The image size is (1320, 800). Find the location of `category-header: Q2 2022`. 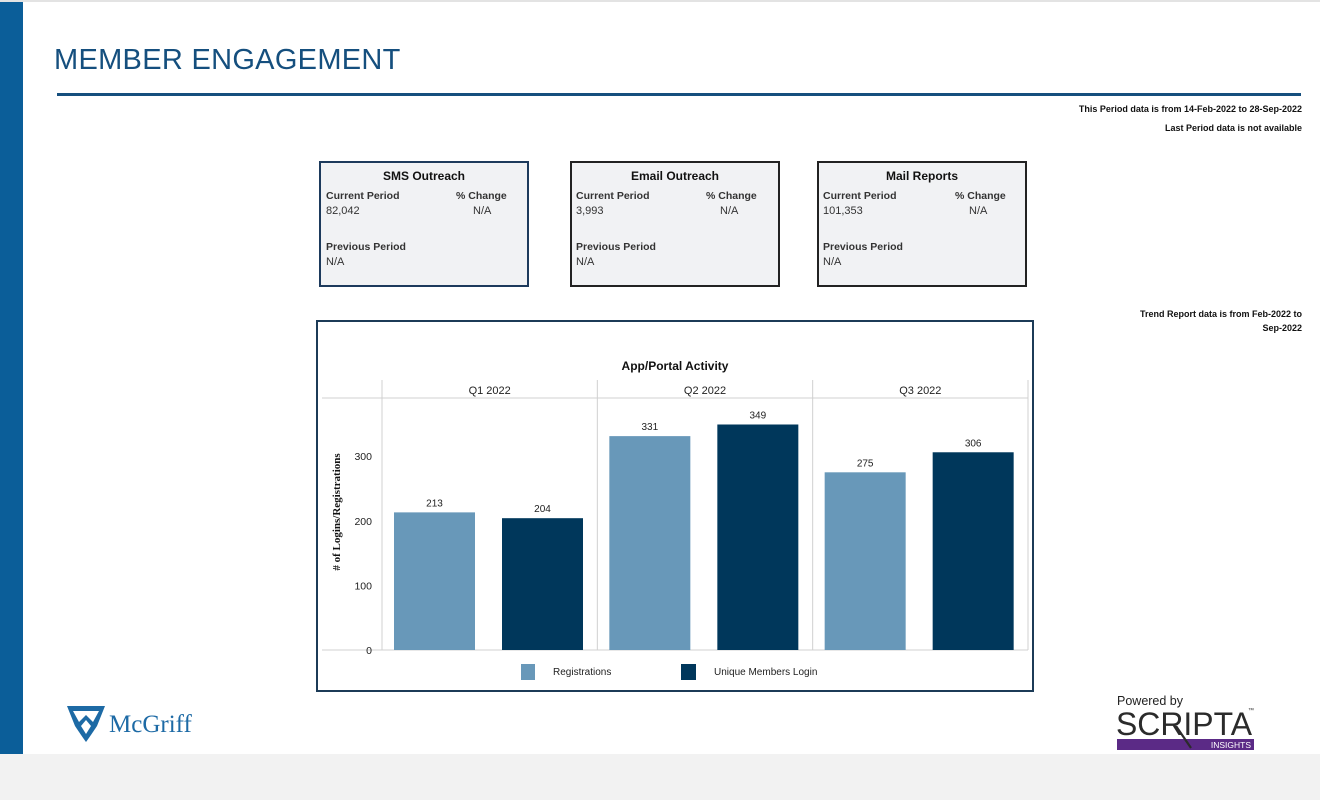

category-header: Q2 2022 is located at coordinates (705, 391).